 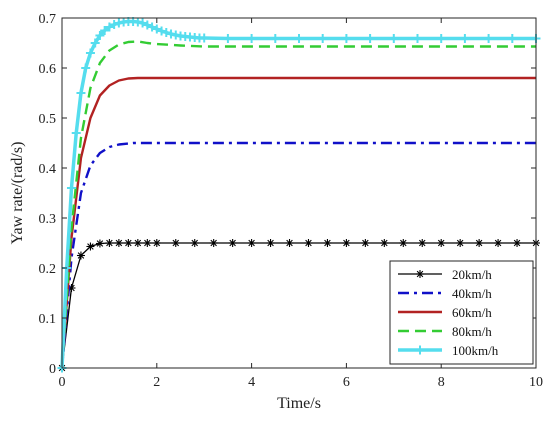 I want to click on legend-item: 80km/h, so click(x=445, y=331).